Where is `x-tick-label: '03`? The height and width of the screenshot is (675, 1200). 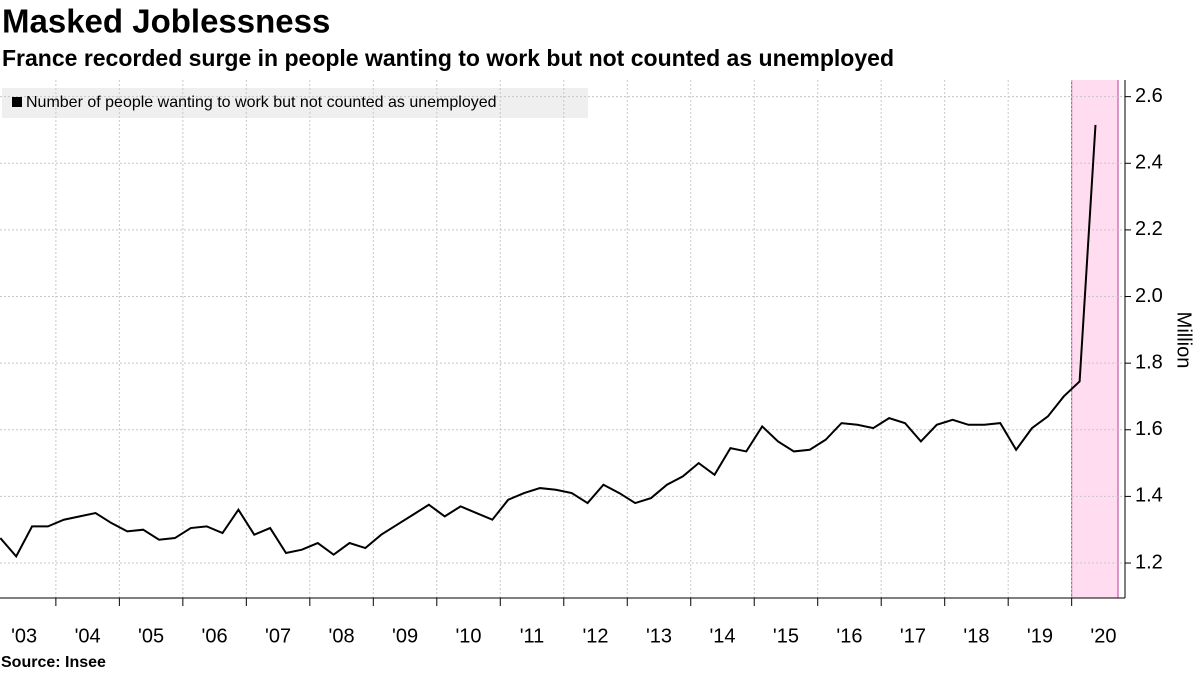 x-tick-label: '03 is located at coordinates (24, 636).